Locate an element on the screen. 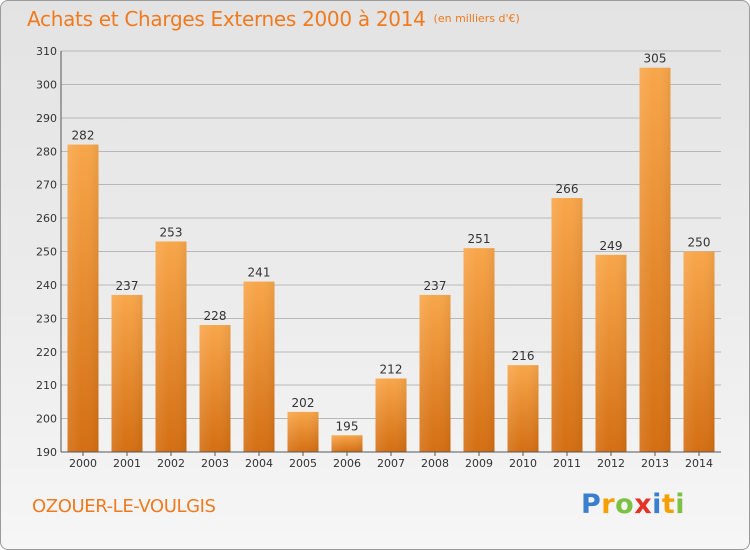 Image resolution: width=750 pixels, height=550 pixels. y-tick-label: 300 is located at coordinates (46, 84).